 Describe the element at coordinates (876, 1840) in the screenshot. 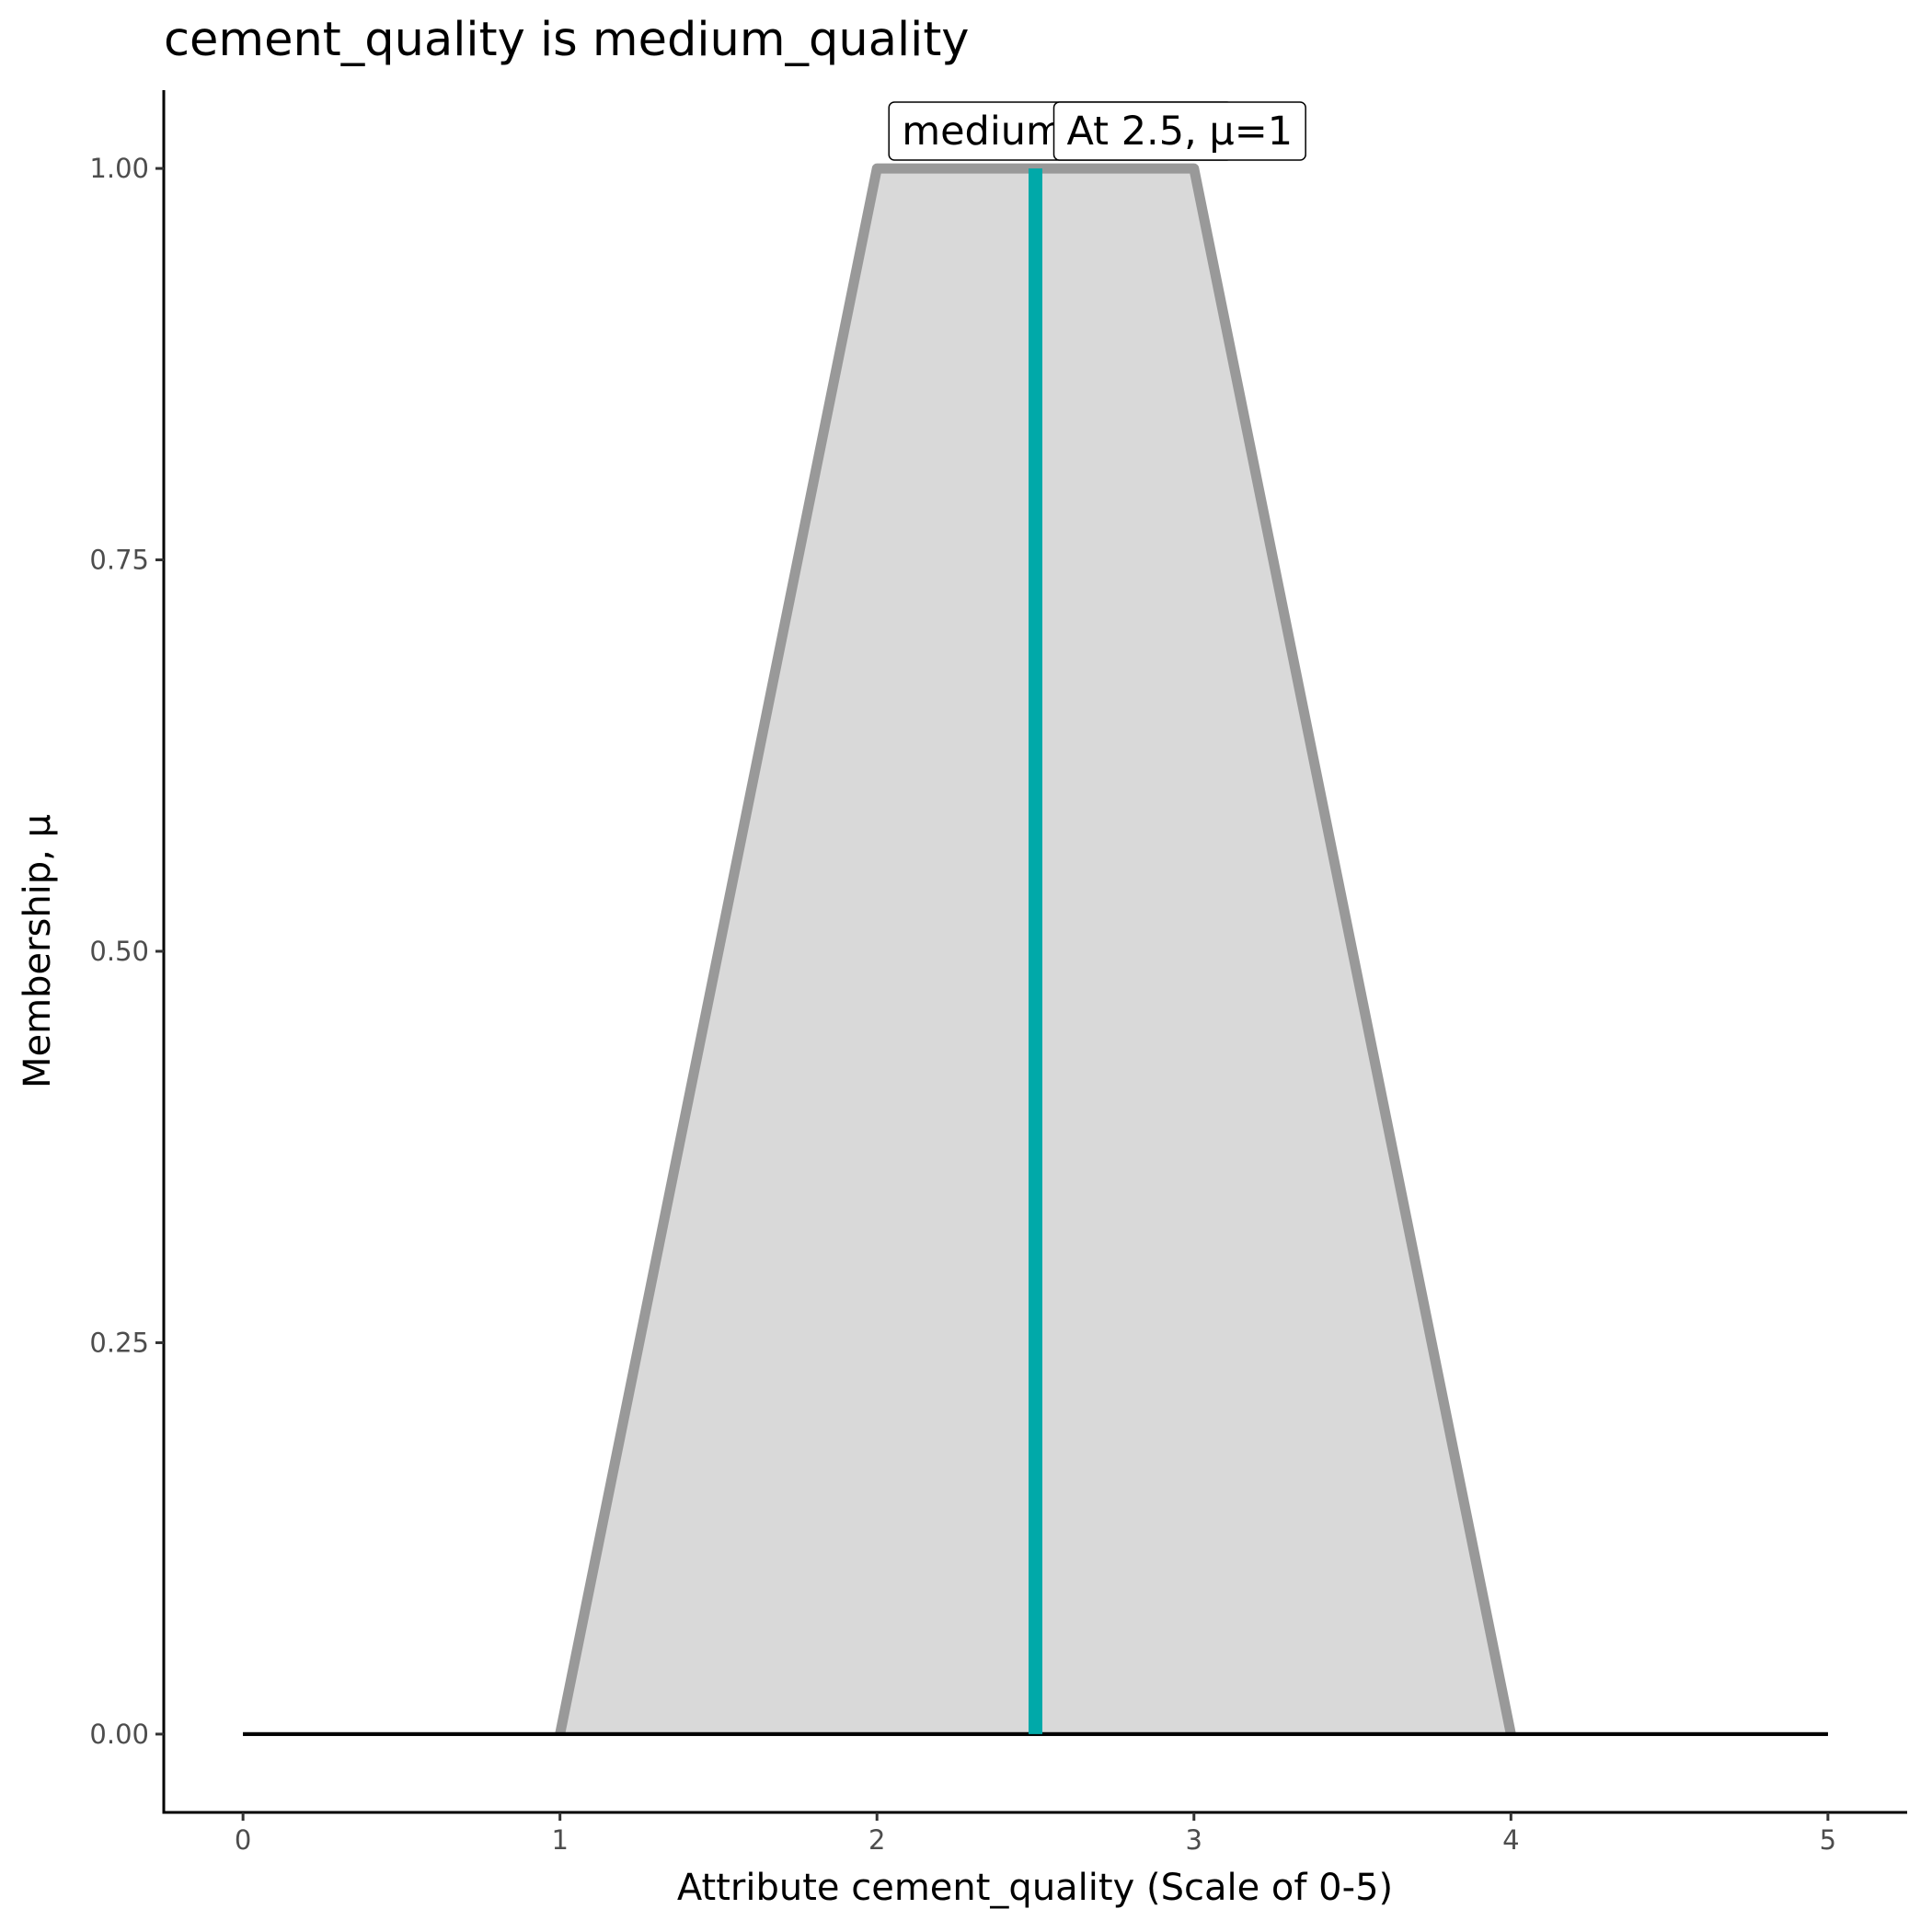

I see `x-tick-label: 2` at that location.